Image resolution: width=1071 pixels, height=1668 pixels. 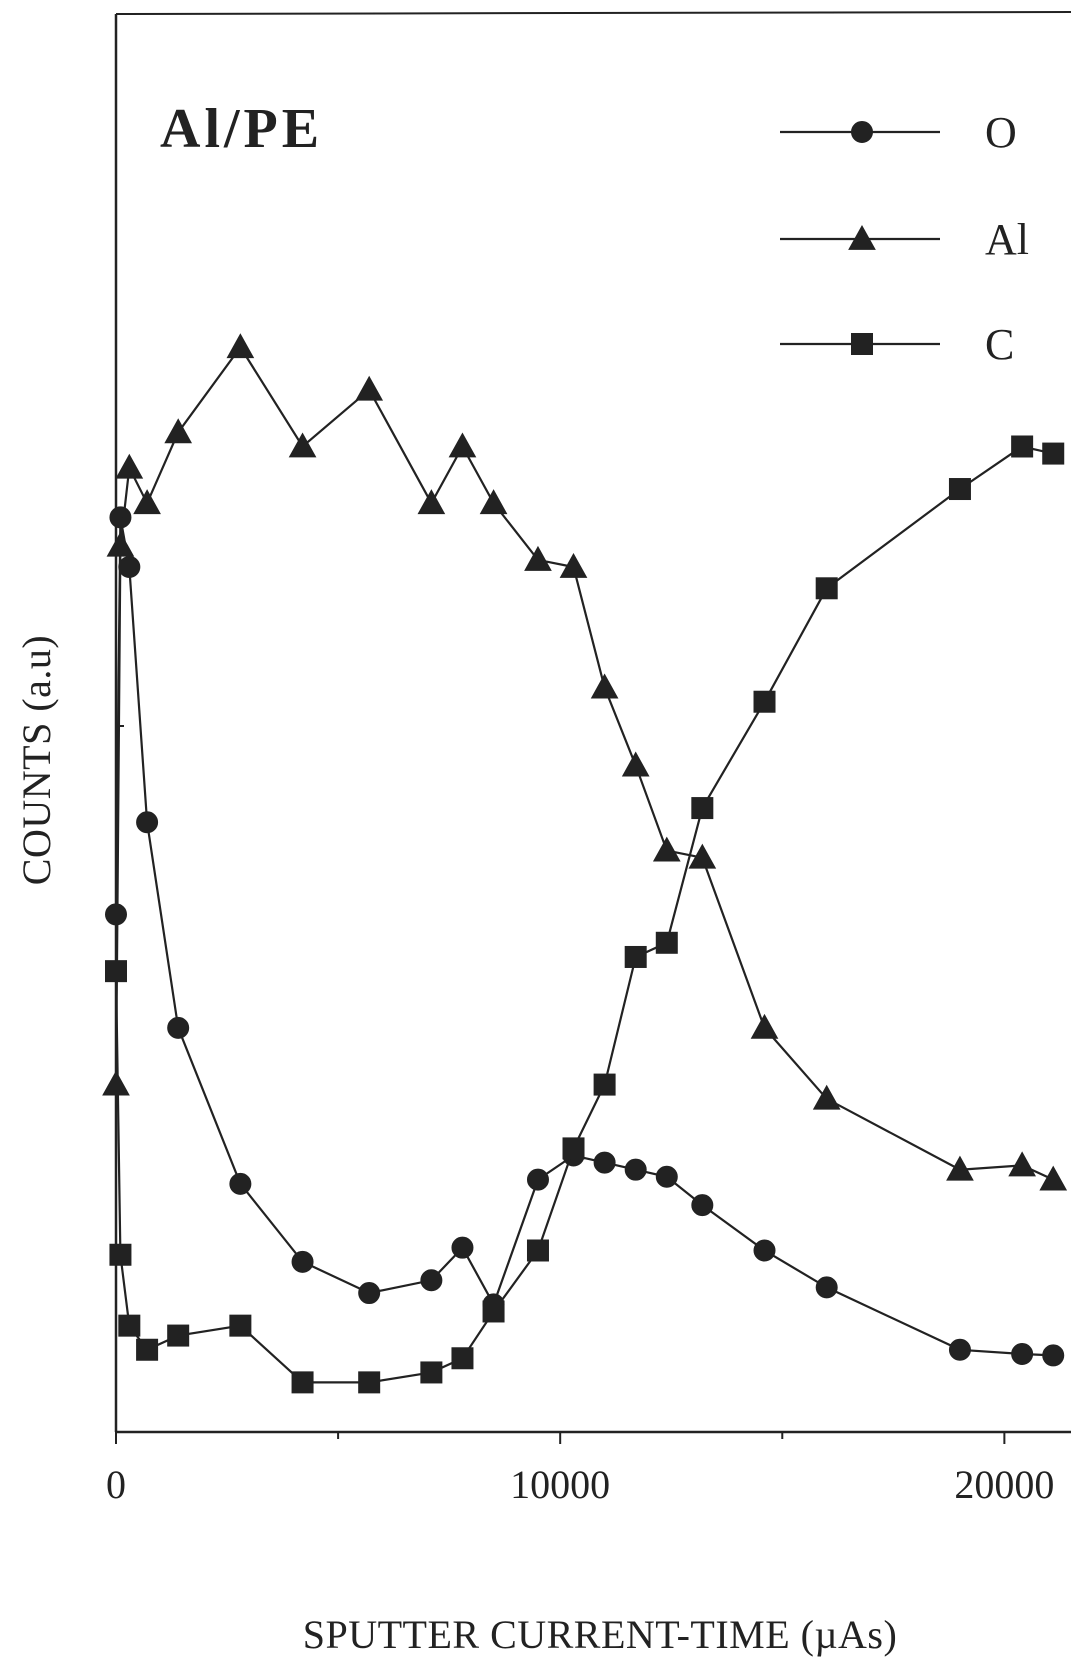 I want to click on legend-item-c: C, so click(x=897, y=344).